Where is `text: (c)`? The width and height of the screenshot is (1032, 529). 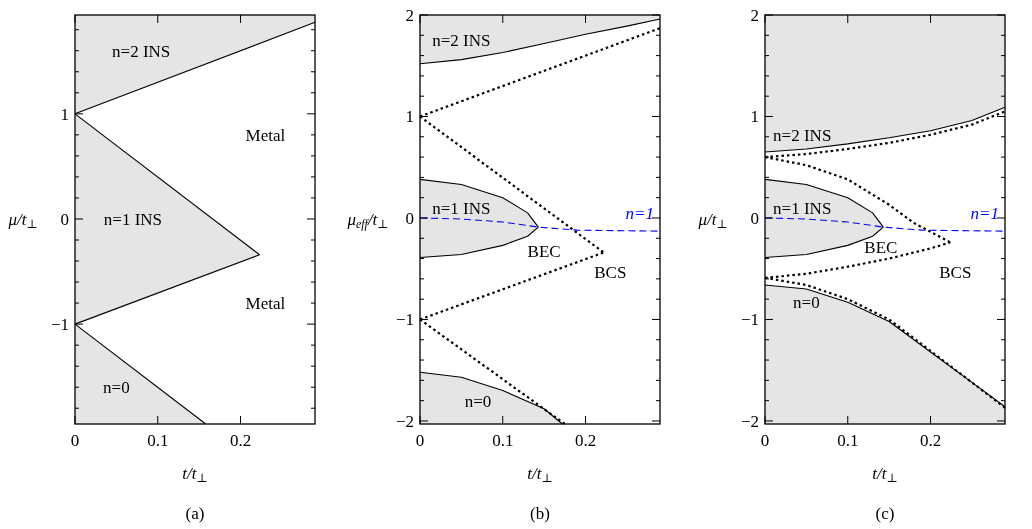 text: (c) is located at coordinates (885, 513).